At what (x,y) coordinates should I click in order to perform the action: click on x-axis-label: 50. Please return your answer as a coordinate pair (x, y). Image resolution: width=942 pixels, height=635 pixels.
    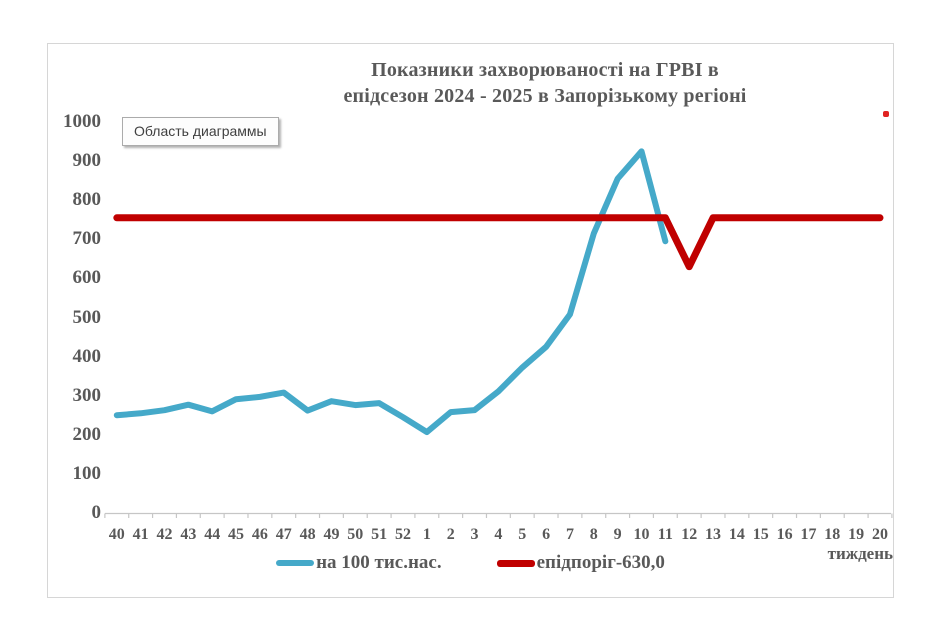
    Looking at the image, I should click on (355, 534).